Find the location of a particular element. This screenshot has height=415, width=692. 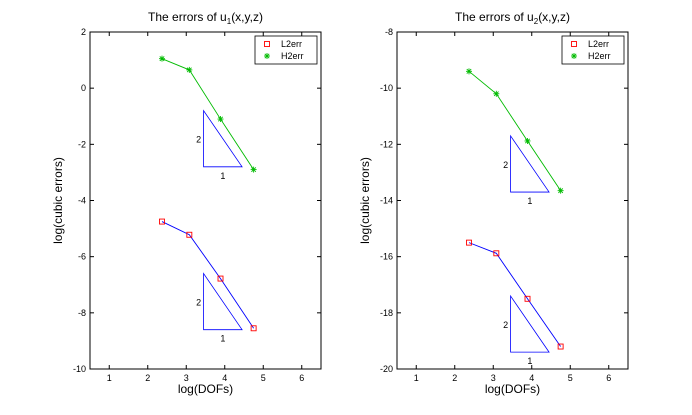

plot-title: The errors of u1(x,y,z) is located at coordinates (205, 18).